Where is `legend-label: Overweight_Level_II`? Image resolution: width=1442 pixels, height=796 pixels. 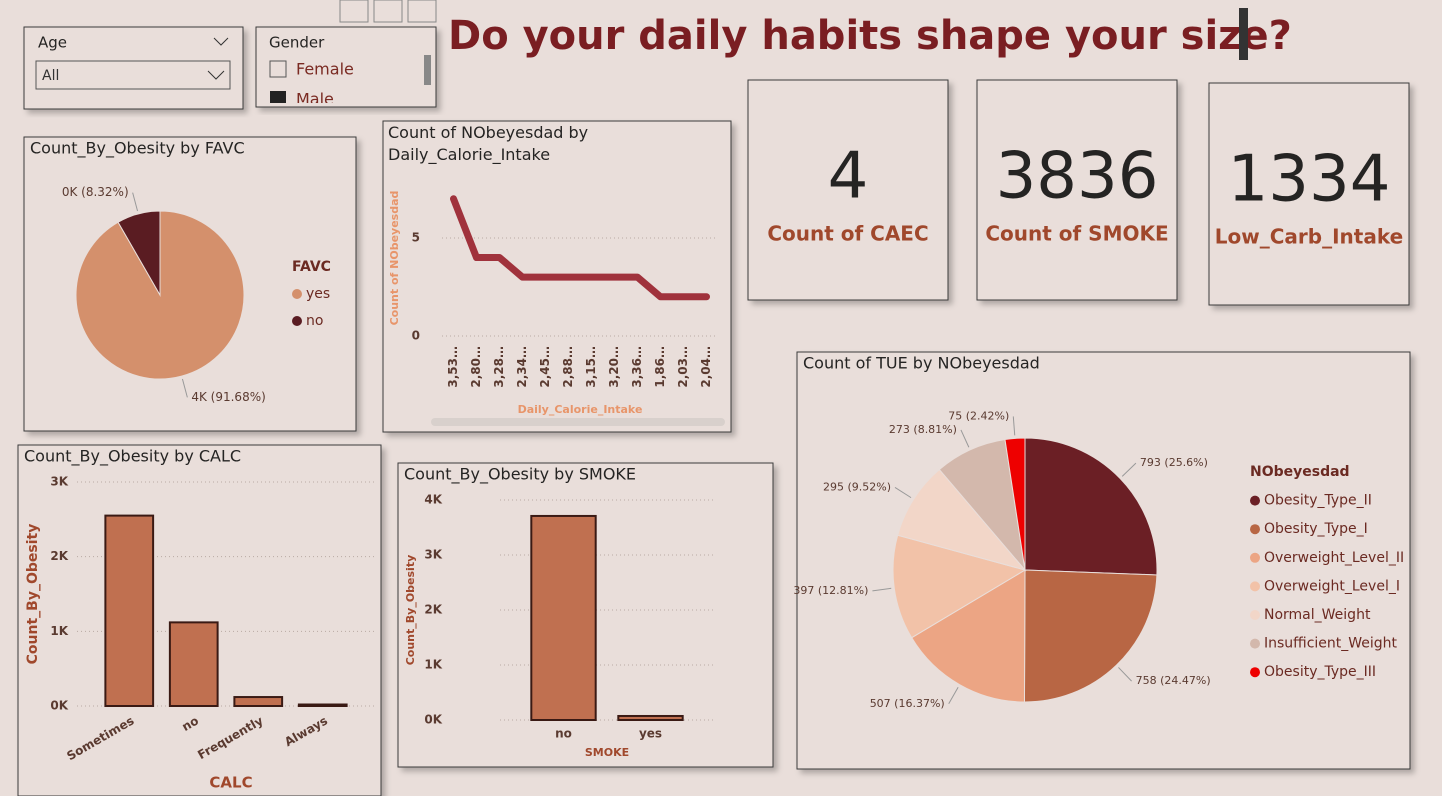
legend-label: Overweight_Level_II is located at coordinates (1334, 558).